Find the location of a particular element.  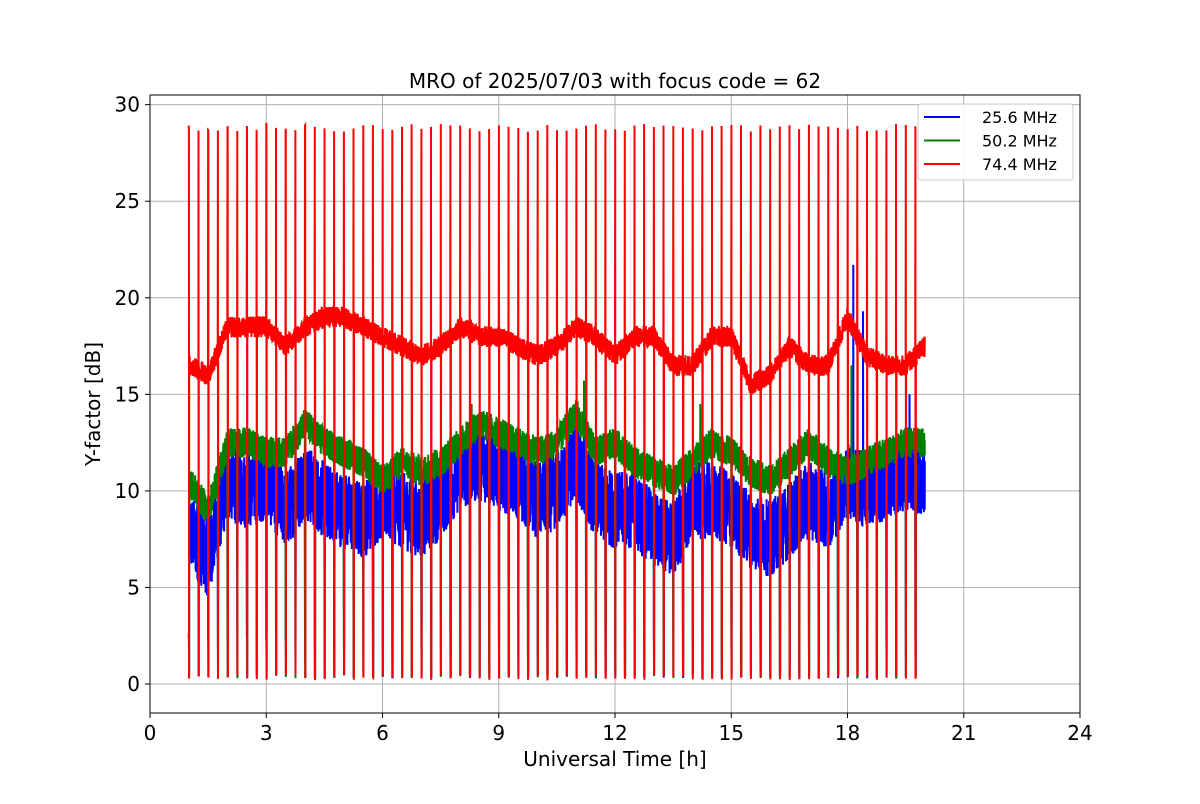

y-tick-label: 25 is located at coordinates (127, 201).